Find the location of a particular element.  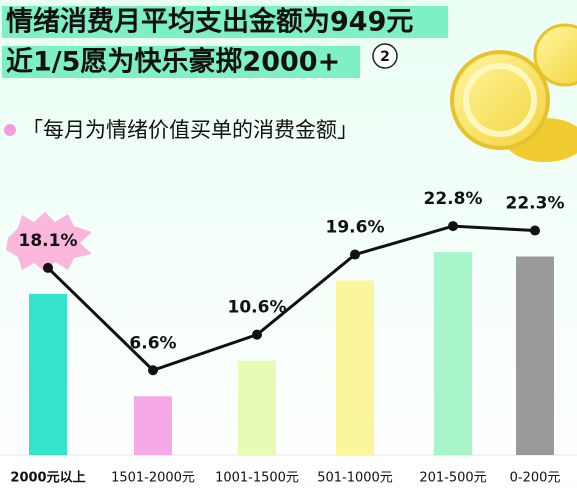

x-tick-label: 1501-2000元 is located at coordinates (153, 478).